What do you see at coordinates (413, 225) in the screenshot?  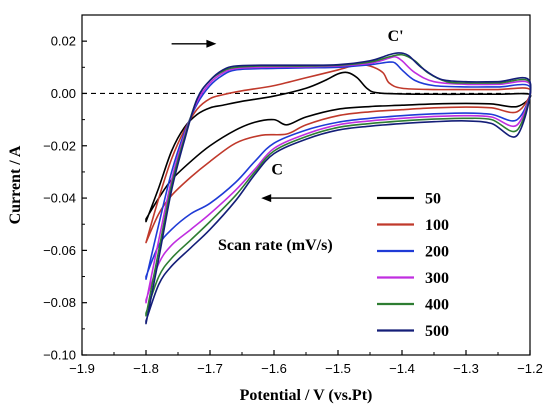 I see `legend-item-100: 100` at bounding box center [413, 225].